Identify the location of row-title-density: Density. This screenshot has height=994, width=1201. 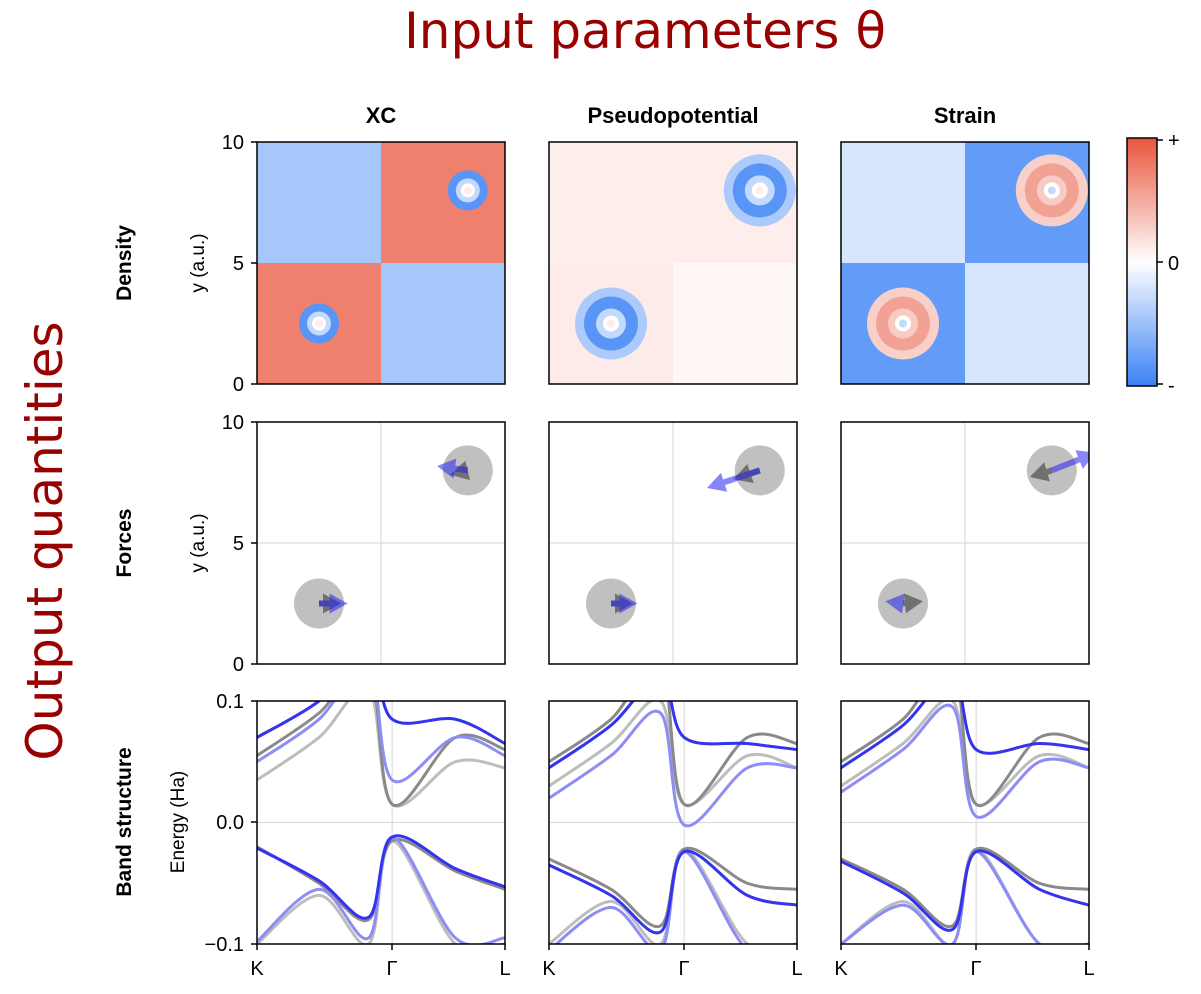
(124, 263).